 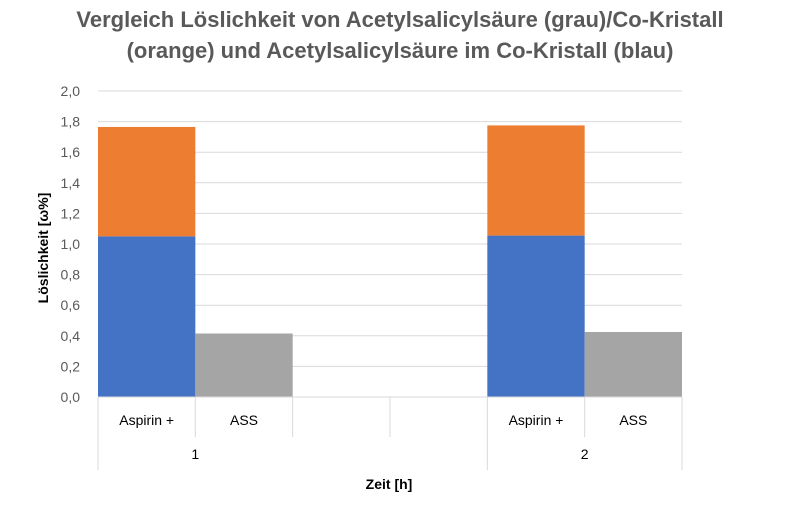 What do you see at coordinates (71, 183) in the screenshot?
I see `y-tick-label: 1,4` at bounding box center [71, 183].